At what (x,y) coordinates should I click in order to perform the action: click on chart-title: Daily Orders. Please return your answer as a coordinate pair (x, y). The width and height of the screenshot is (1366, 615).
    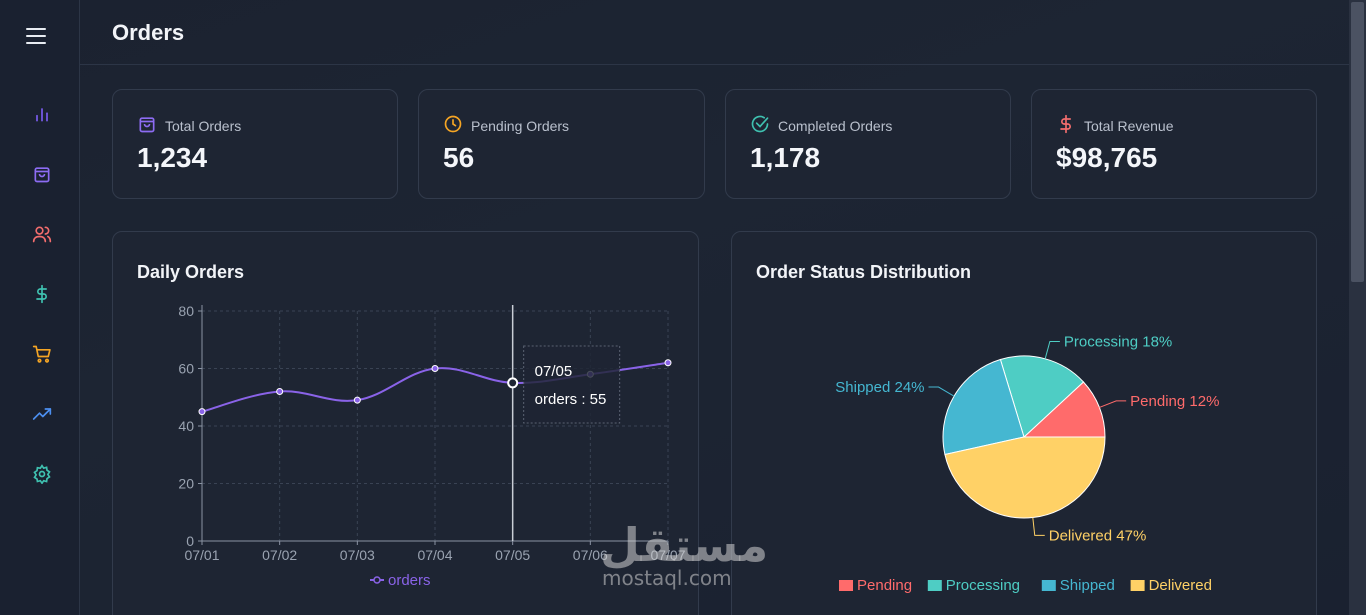
    Looking at the image, I should click on (191, 272).